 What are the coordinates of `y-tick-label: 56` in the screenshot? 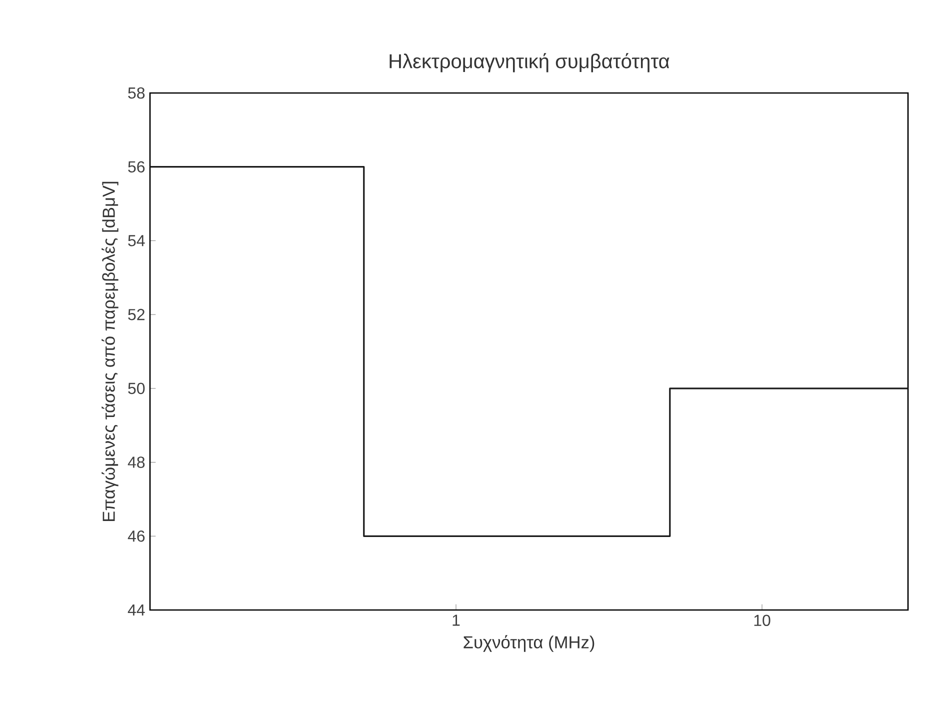 It's located at (136, 167).